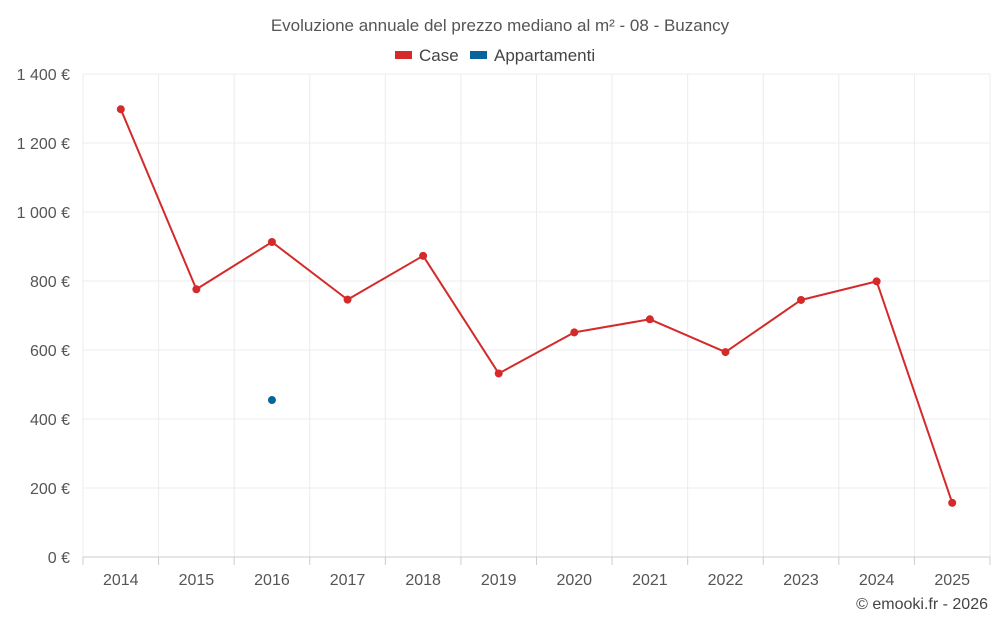 Image resolution: width=1000 pixels, height=625 pixels. What do you see at coordinates (50, 420) in the screenshot?
I see `y-tick-label: 400 €` at bounding box center [50, 420].